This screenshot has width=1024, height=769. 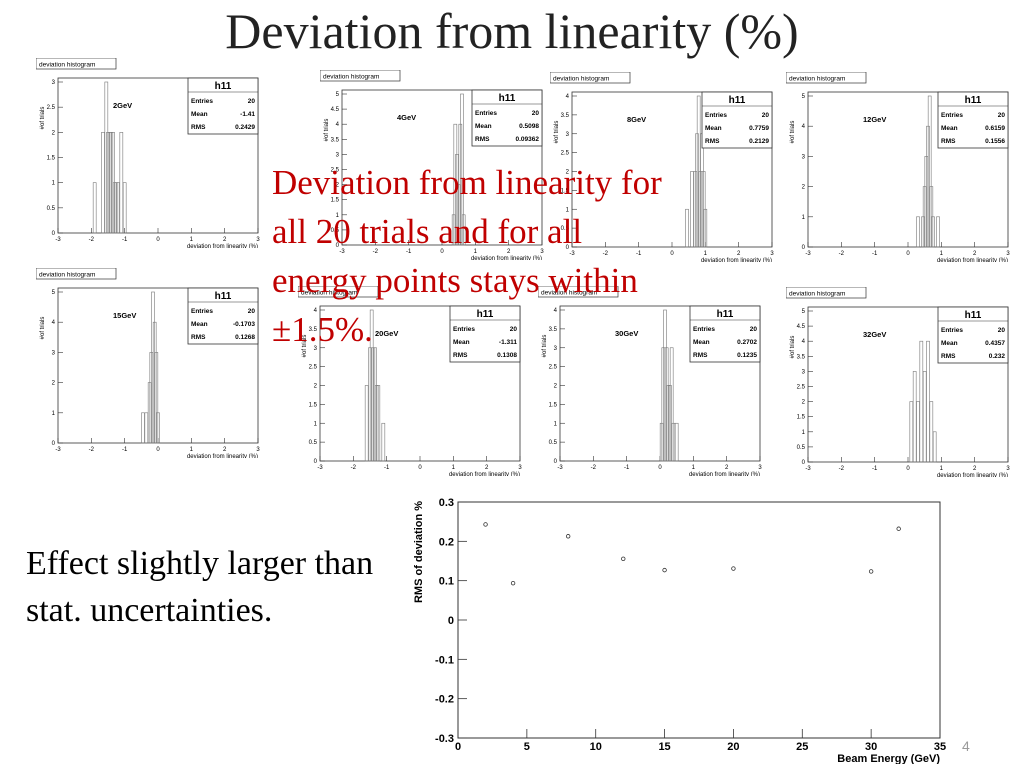 What do you see at coordinates (804, 312) in the screenshot?
I see `y-tick-label: 5` at bounding box center [804, 312].